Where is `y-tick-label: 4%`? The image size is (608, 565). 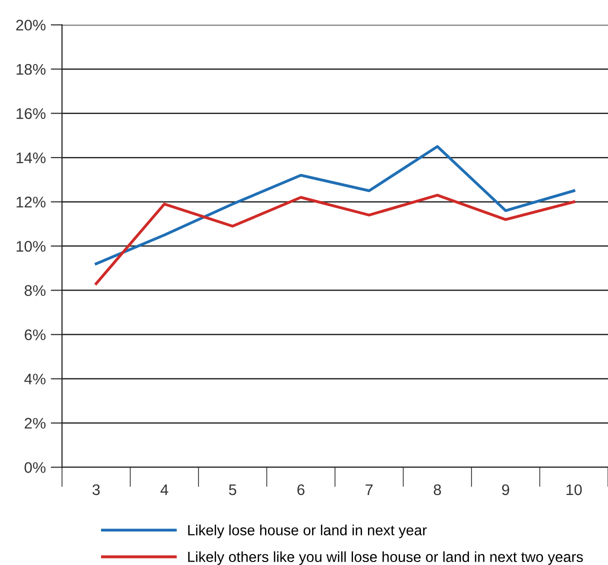
y-tick-label: 4% is located at coordinates (35, 379).